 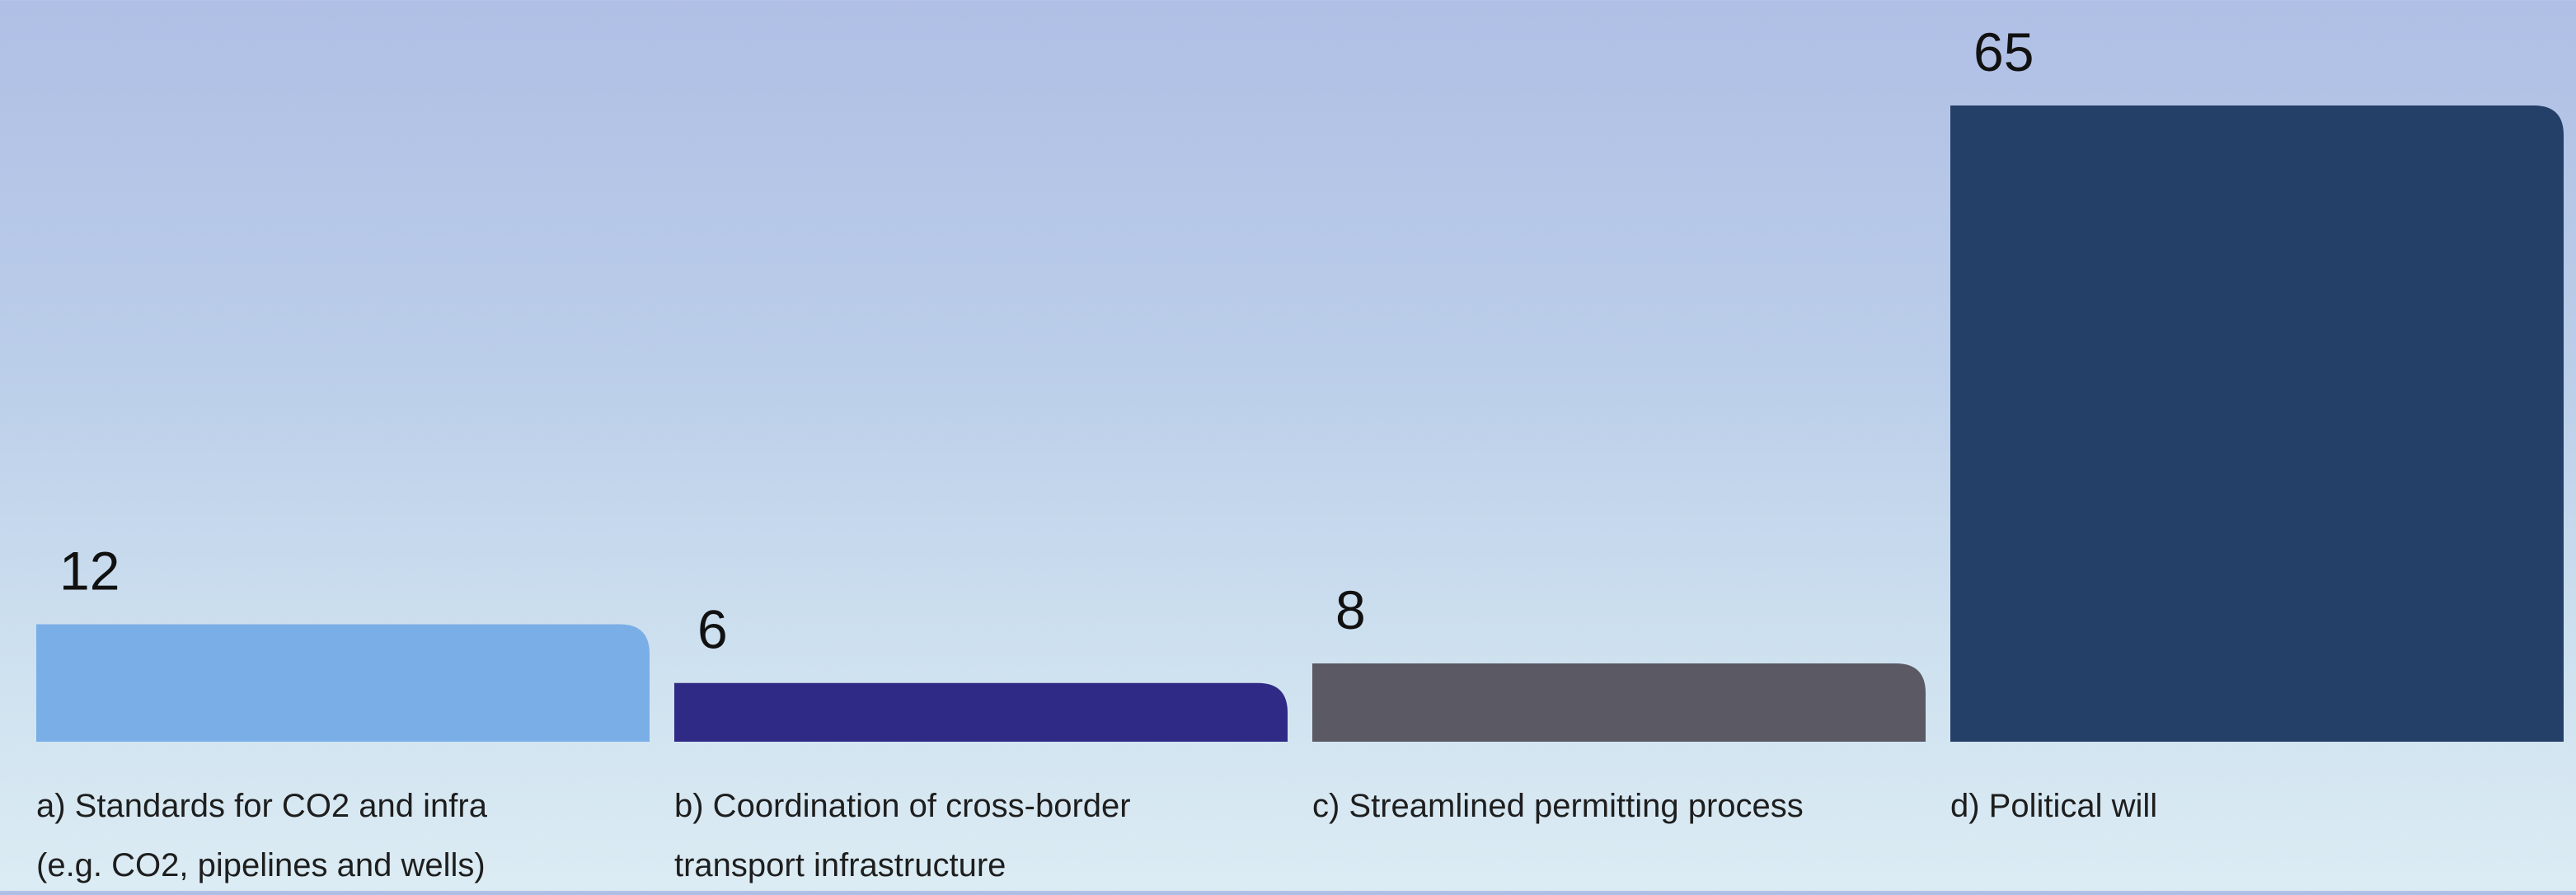 I want to click on category-label-a-line-1: a) Standards for CO2 and infra, so click(x=262, y=806).